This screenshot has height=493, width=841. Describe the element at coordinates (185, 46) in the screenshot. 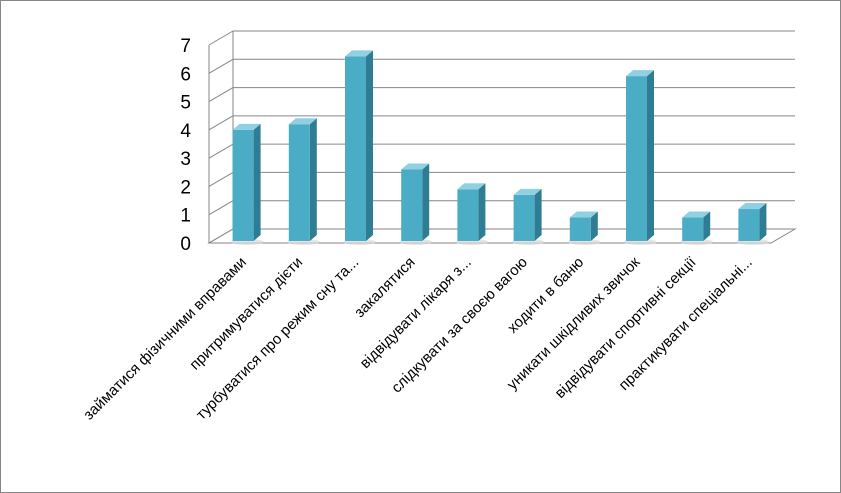

I see `y-tick-label: 7` at that location.